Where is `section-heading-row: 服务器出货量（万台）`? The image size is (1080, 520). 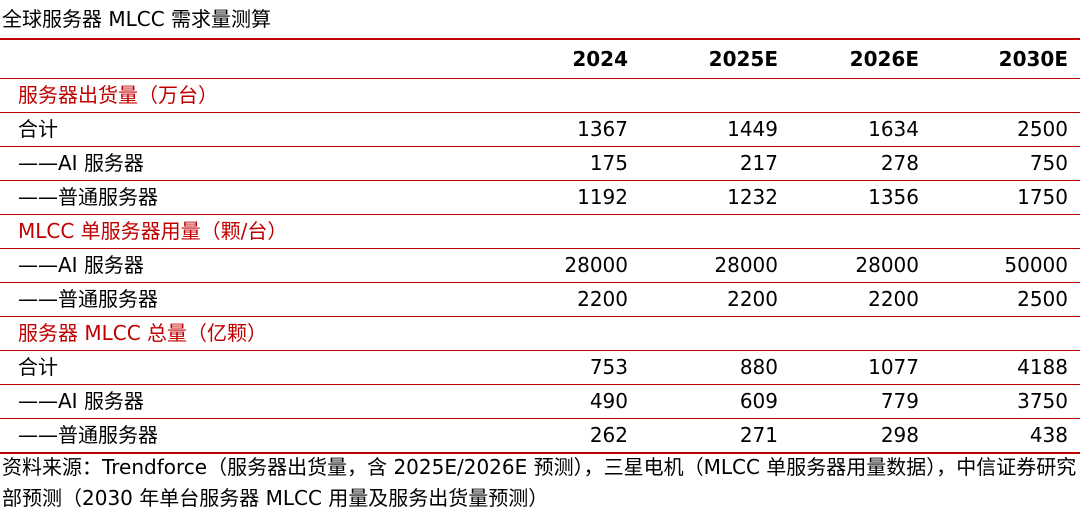
section-heading-row: 服务器出货量（万台） is located at coordinates (540, 95).